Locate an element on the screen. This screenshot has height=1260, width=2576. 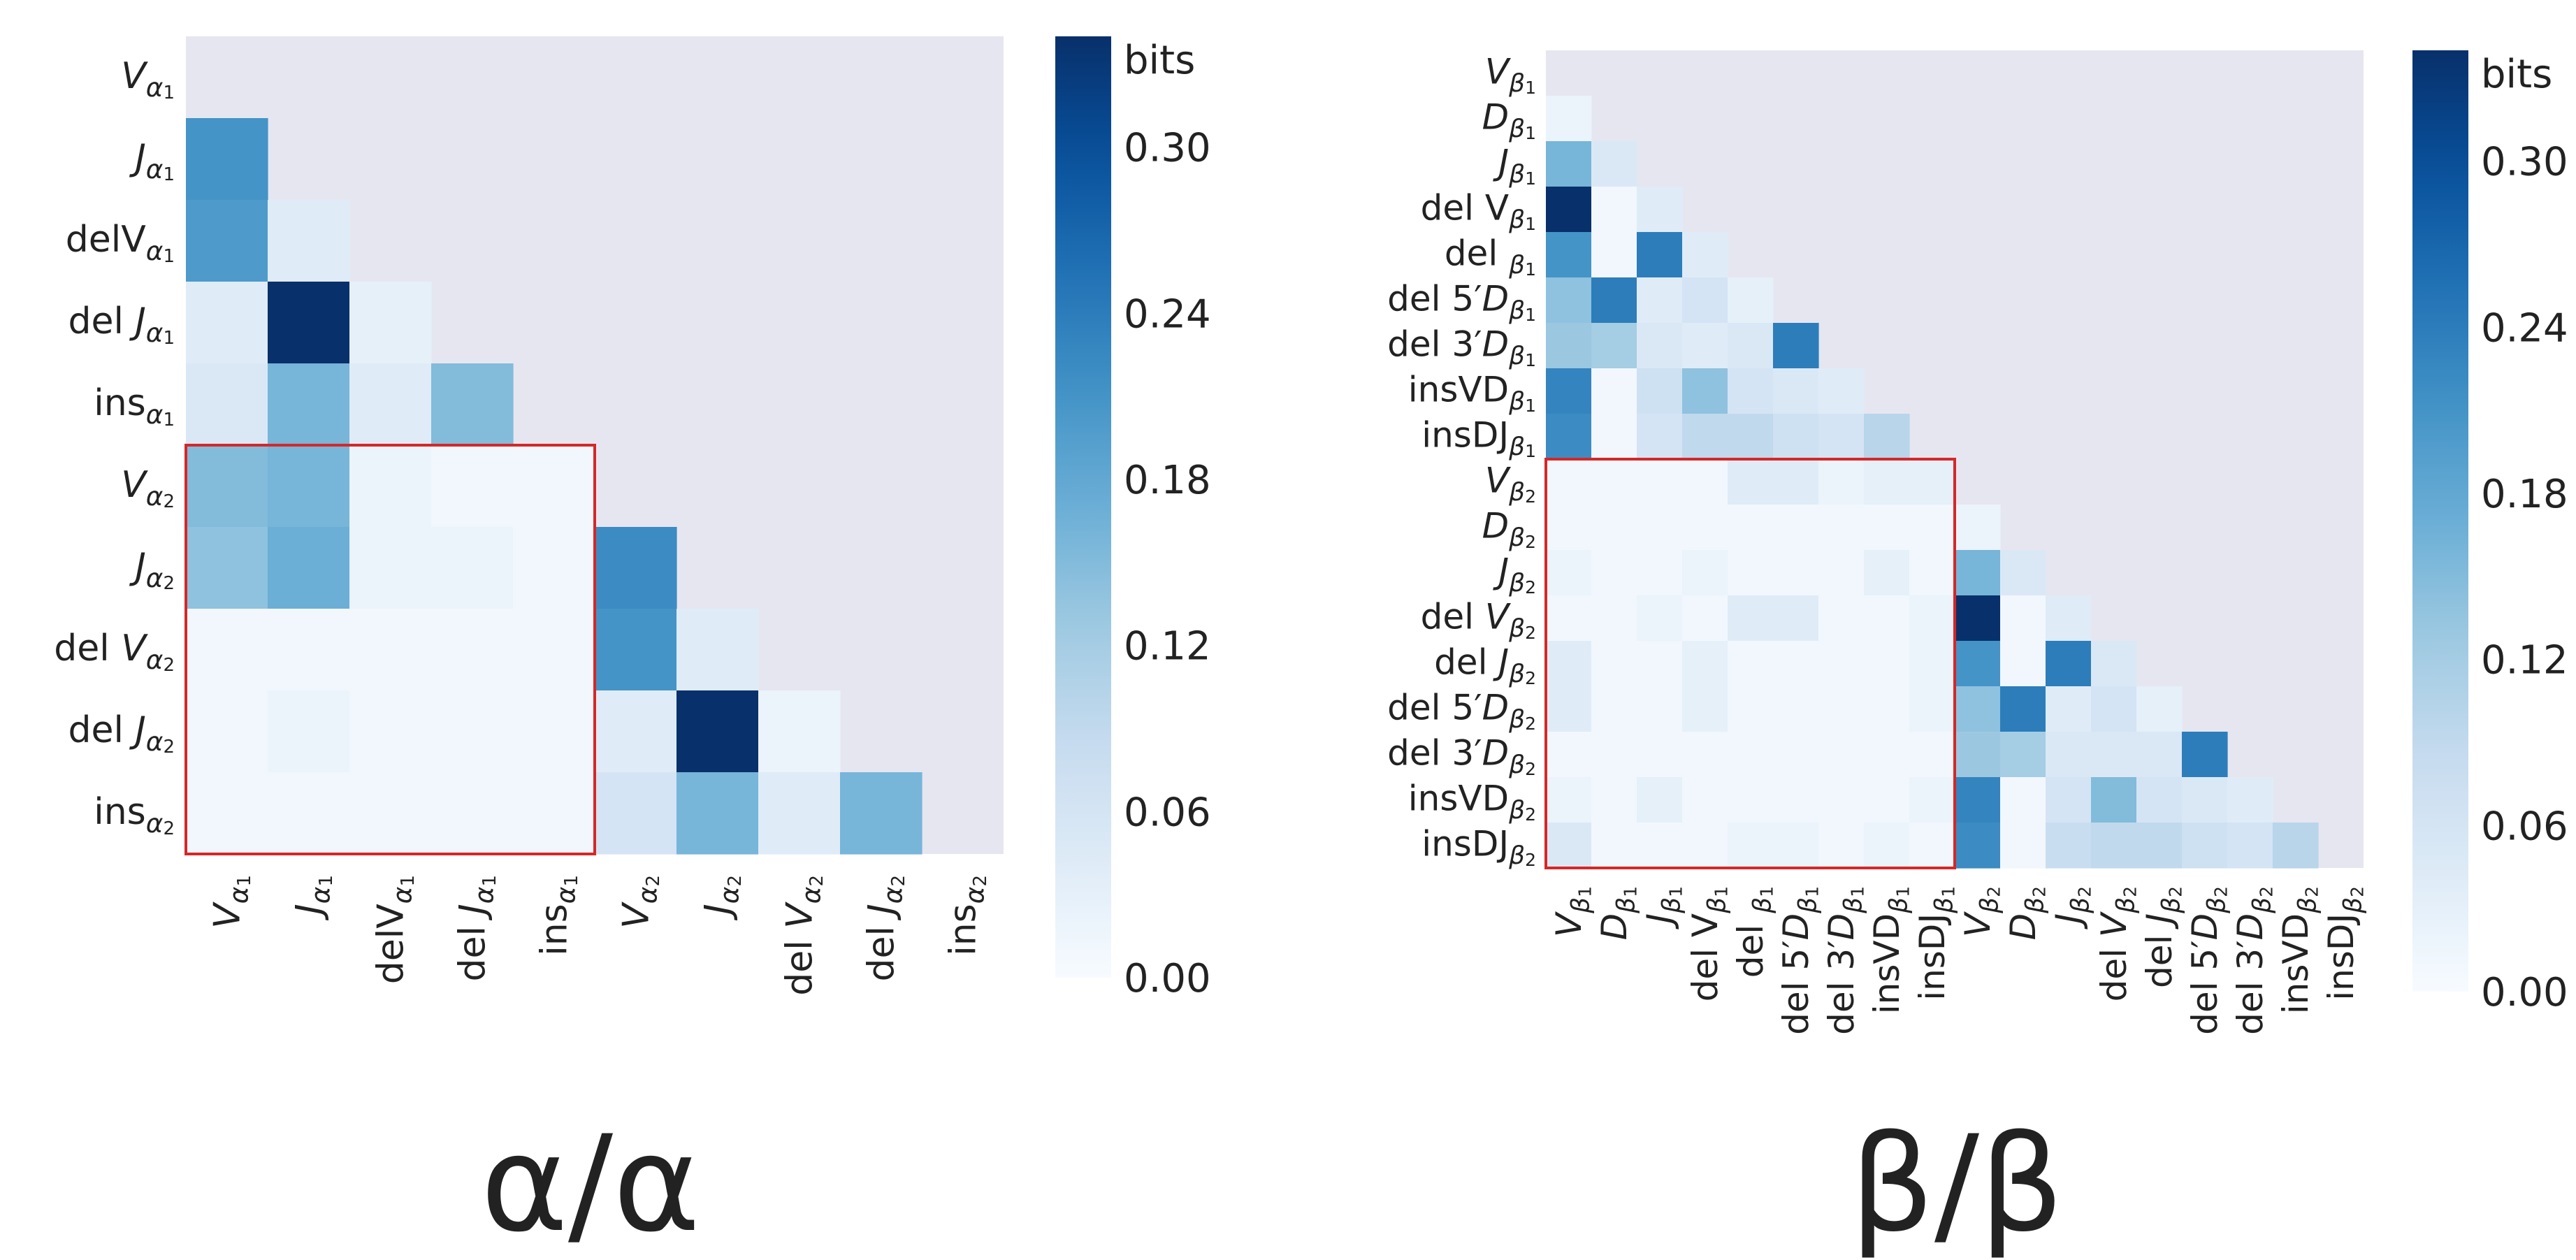
label-base: ins is located at coordinates (120, 812).